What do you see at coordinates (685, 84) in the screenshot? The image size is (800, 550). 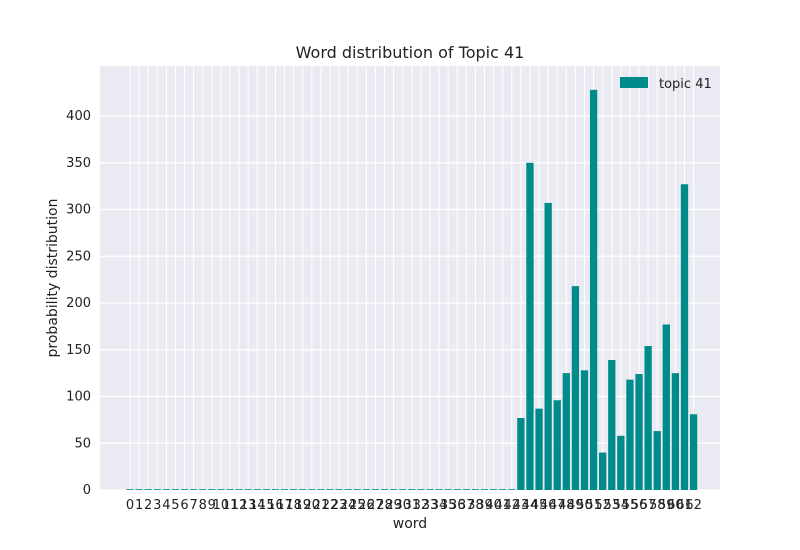 I see `legend-label: topic 41` at bounding box center [685, 84].